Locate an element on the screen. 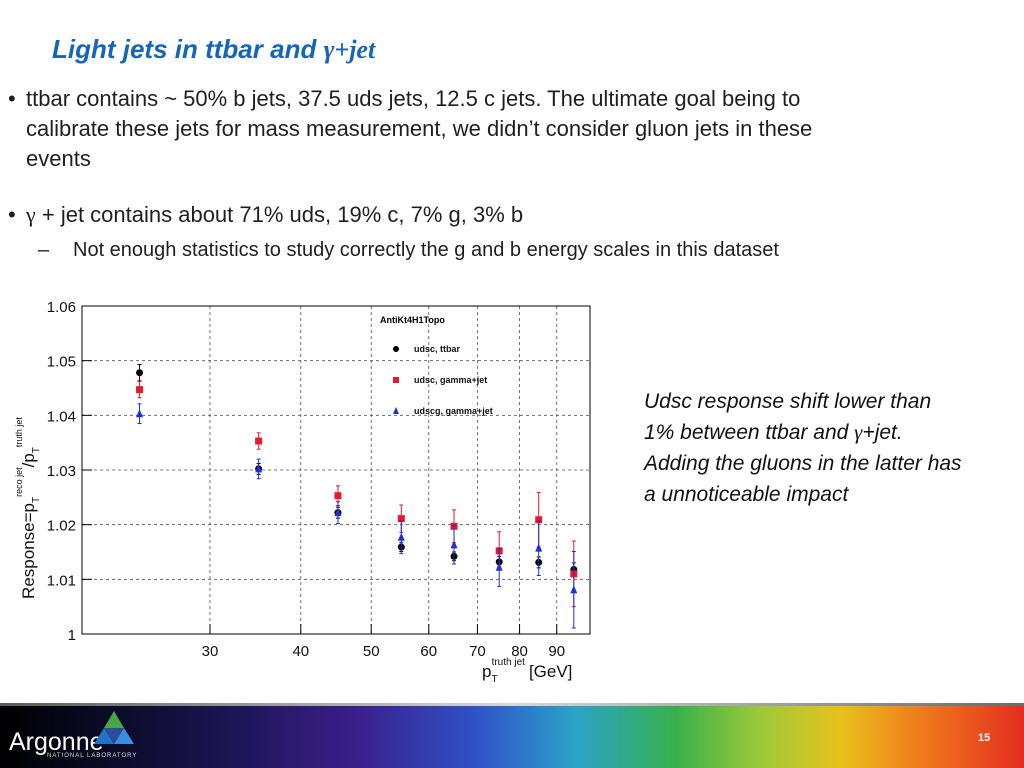 This screenshot has width=1024, height=768. data-point-circle is located at coordinates (140, 373).